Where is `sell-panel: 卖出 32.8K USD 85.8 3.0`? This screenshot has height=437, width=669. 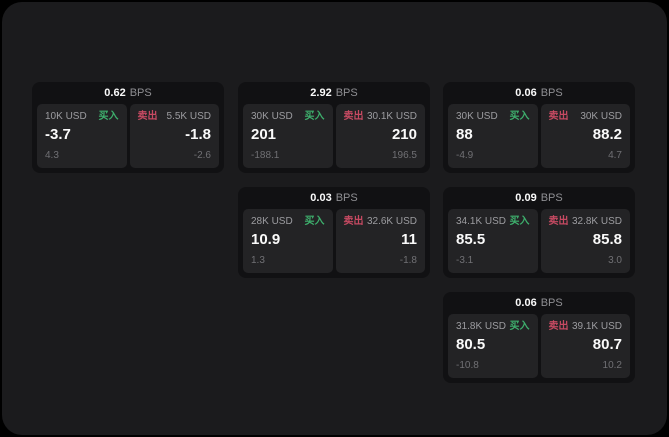 sell-panel: 卖出 32.8K USD 85.8 3.0 is located at coordinates (585, 241).